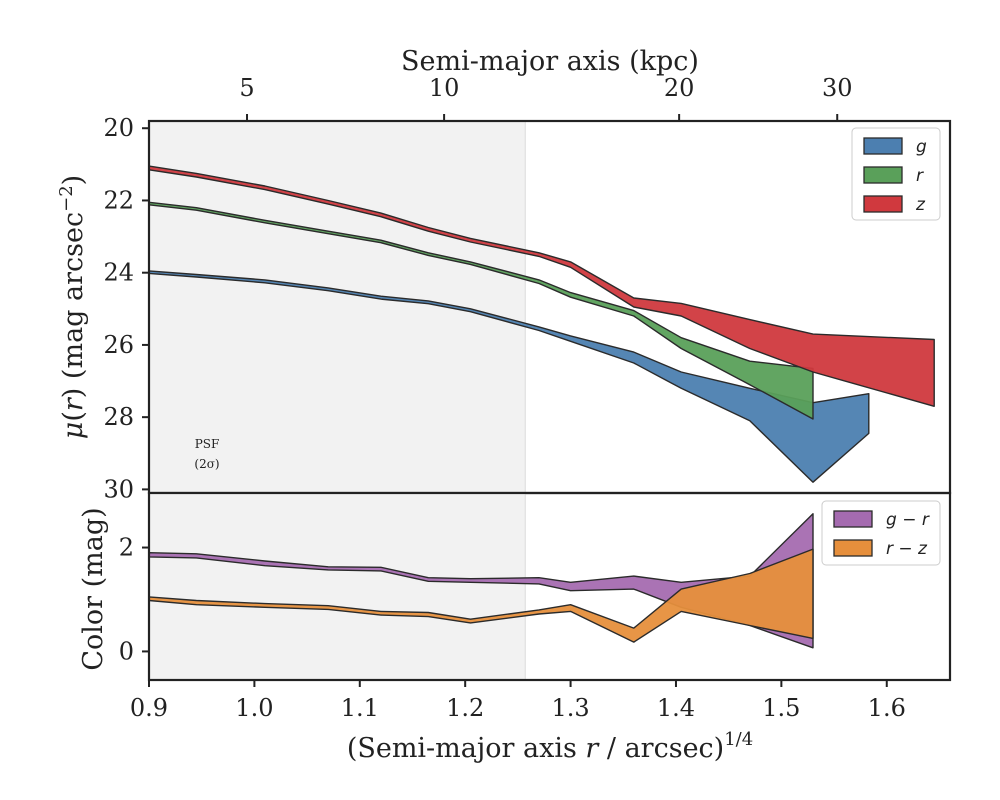 The width and height of the screenshot is (1000, 800). I want to click on legend-label: r, so click(920, 176).